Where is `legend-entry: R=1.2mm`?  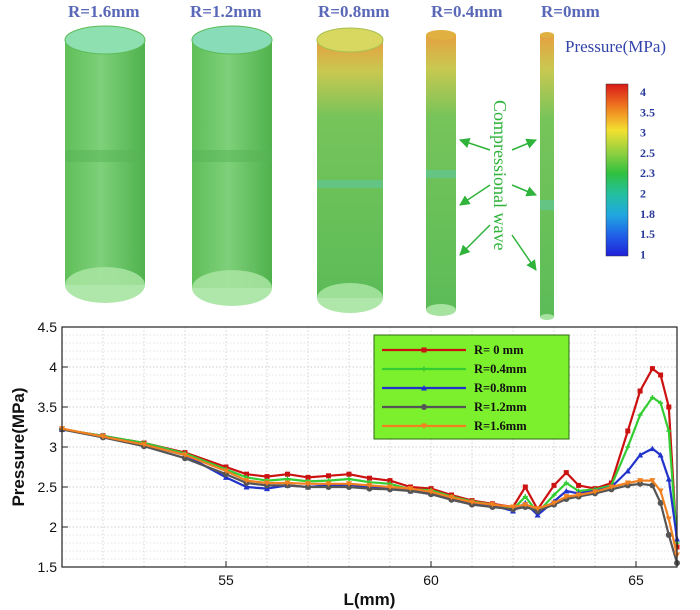 legend-entry: R=1.2mm is located at coordinates (454, 407).